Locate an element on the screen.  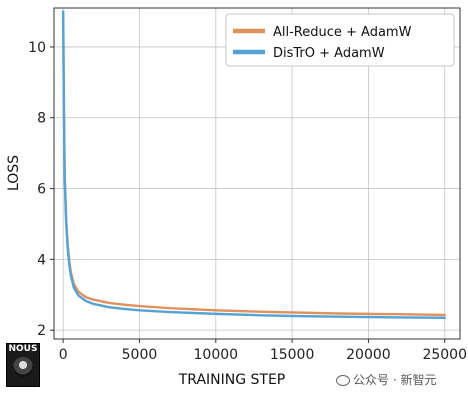
x-tick-label: 15000 is located at coordinates (292, 355).